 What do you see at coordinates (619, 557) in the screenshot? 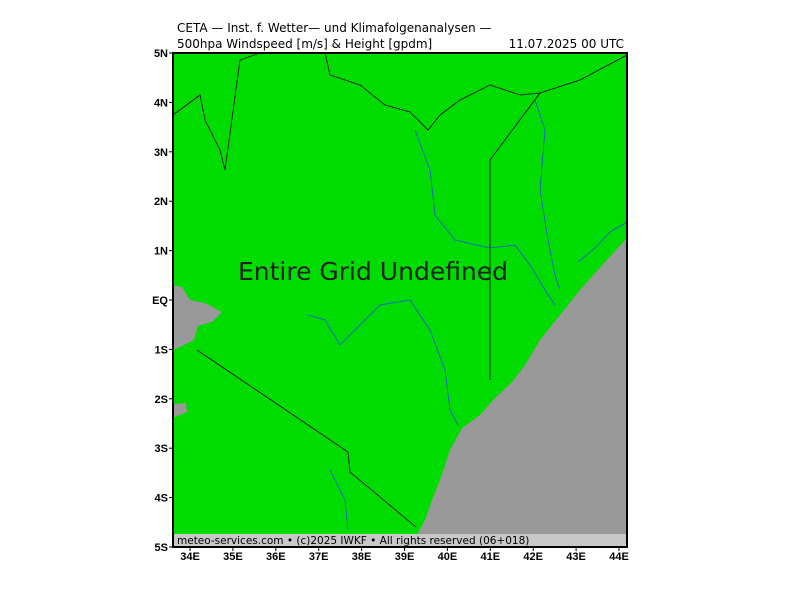
I see `lon-label: 44E` at bounding box center [619, 557].